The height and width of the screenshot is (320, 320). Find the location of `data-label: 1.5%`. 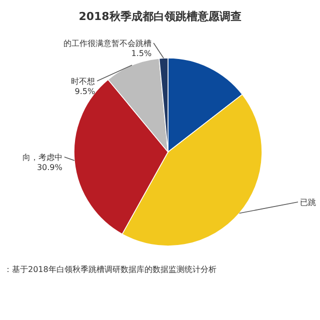

data-label: 1.5% is located at coordinates (141, 53).